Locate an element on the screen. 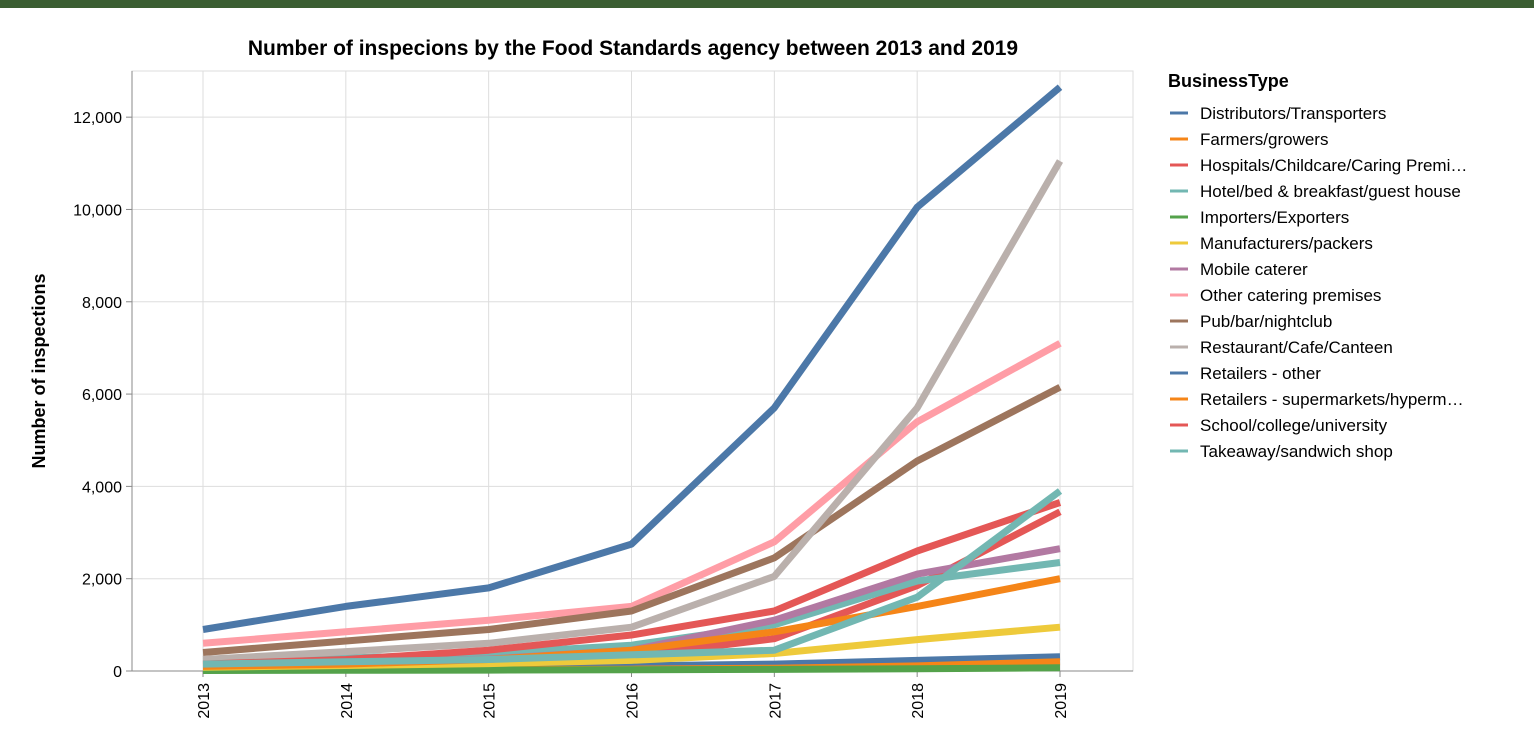 The height and width of the screenshot is (736, 1534). y-tick-label: 12,000 is located at coordinates (97, 118).